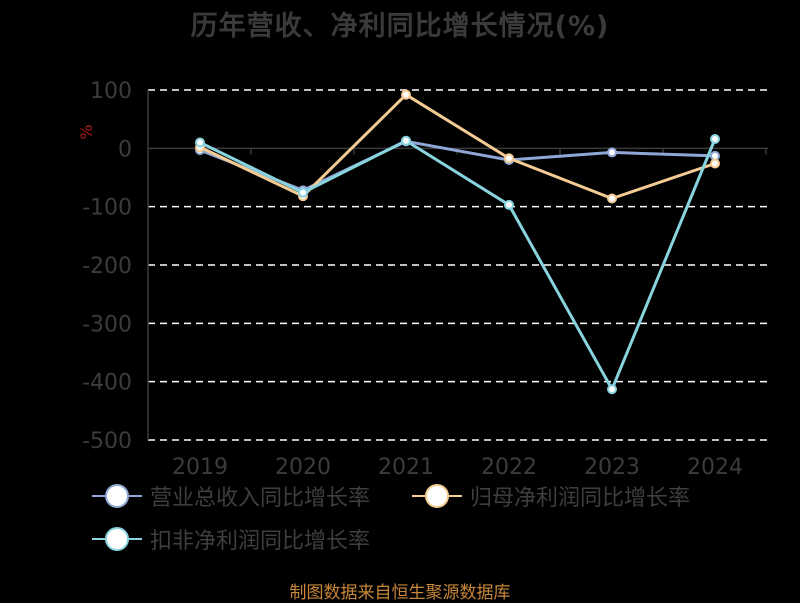  Describe the element at coordinates (107, 266) in the screenshot. I see `y-tick-label: -200` at that location.